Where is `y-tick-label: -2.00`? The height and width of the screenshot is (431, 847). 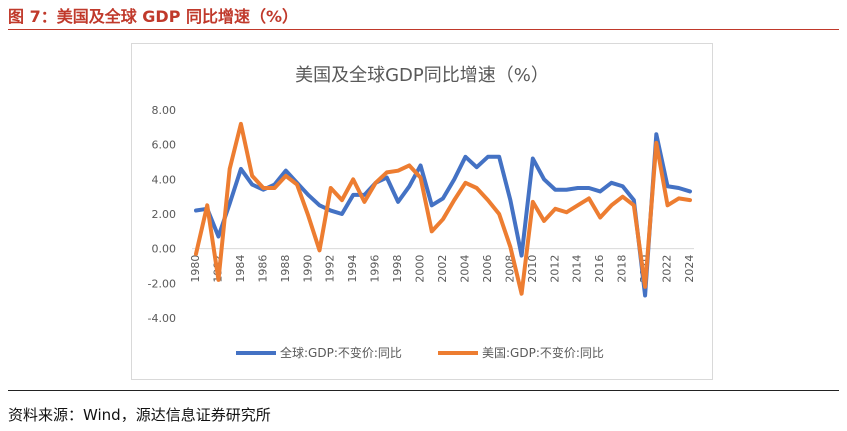 y-tick-label: -2.00 is located at coordinates (162, 283).